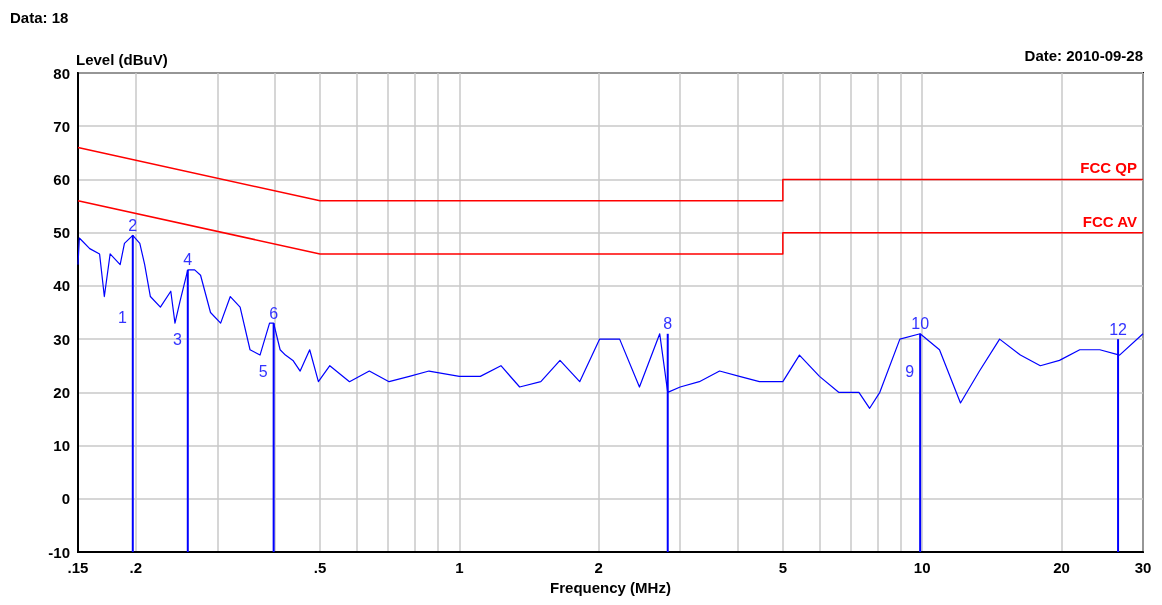 The height and width of the screenshot is (605, 1162). I want to click on text: Data: 18, so click(39, 17).